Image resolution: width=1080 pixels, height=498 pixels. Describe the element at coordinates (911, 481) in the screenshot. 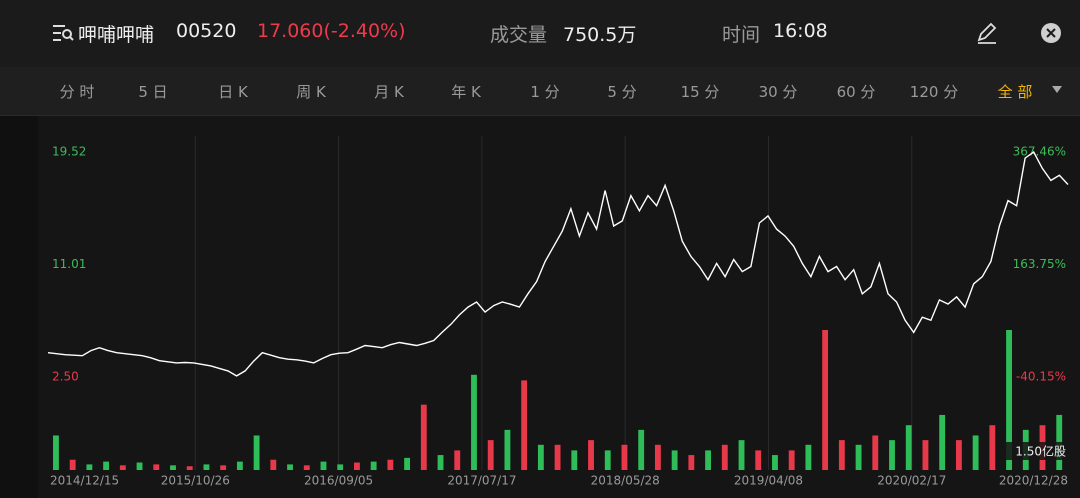

I see `x-tick-label: 2020/02/17` at that location.